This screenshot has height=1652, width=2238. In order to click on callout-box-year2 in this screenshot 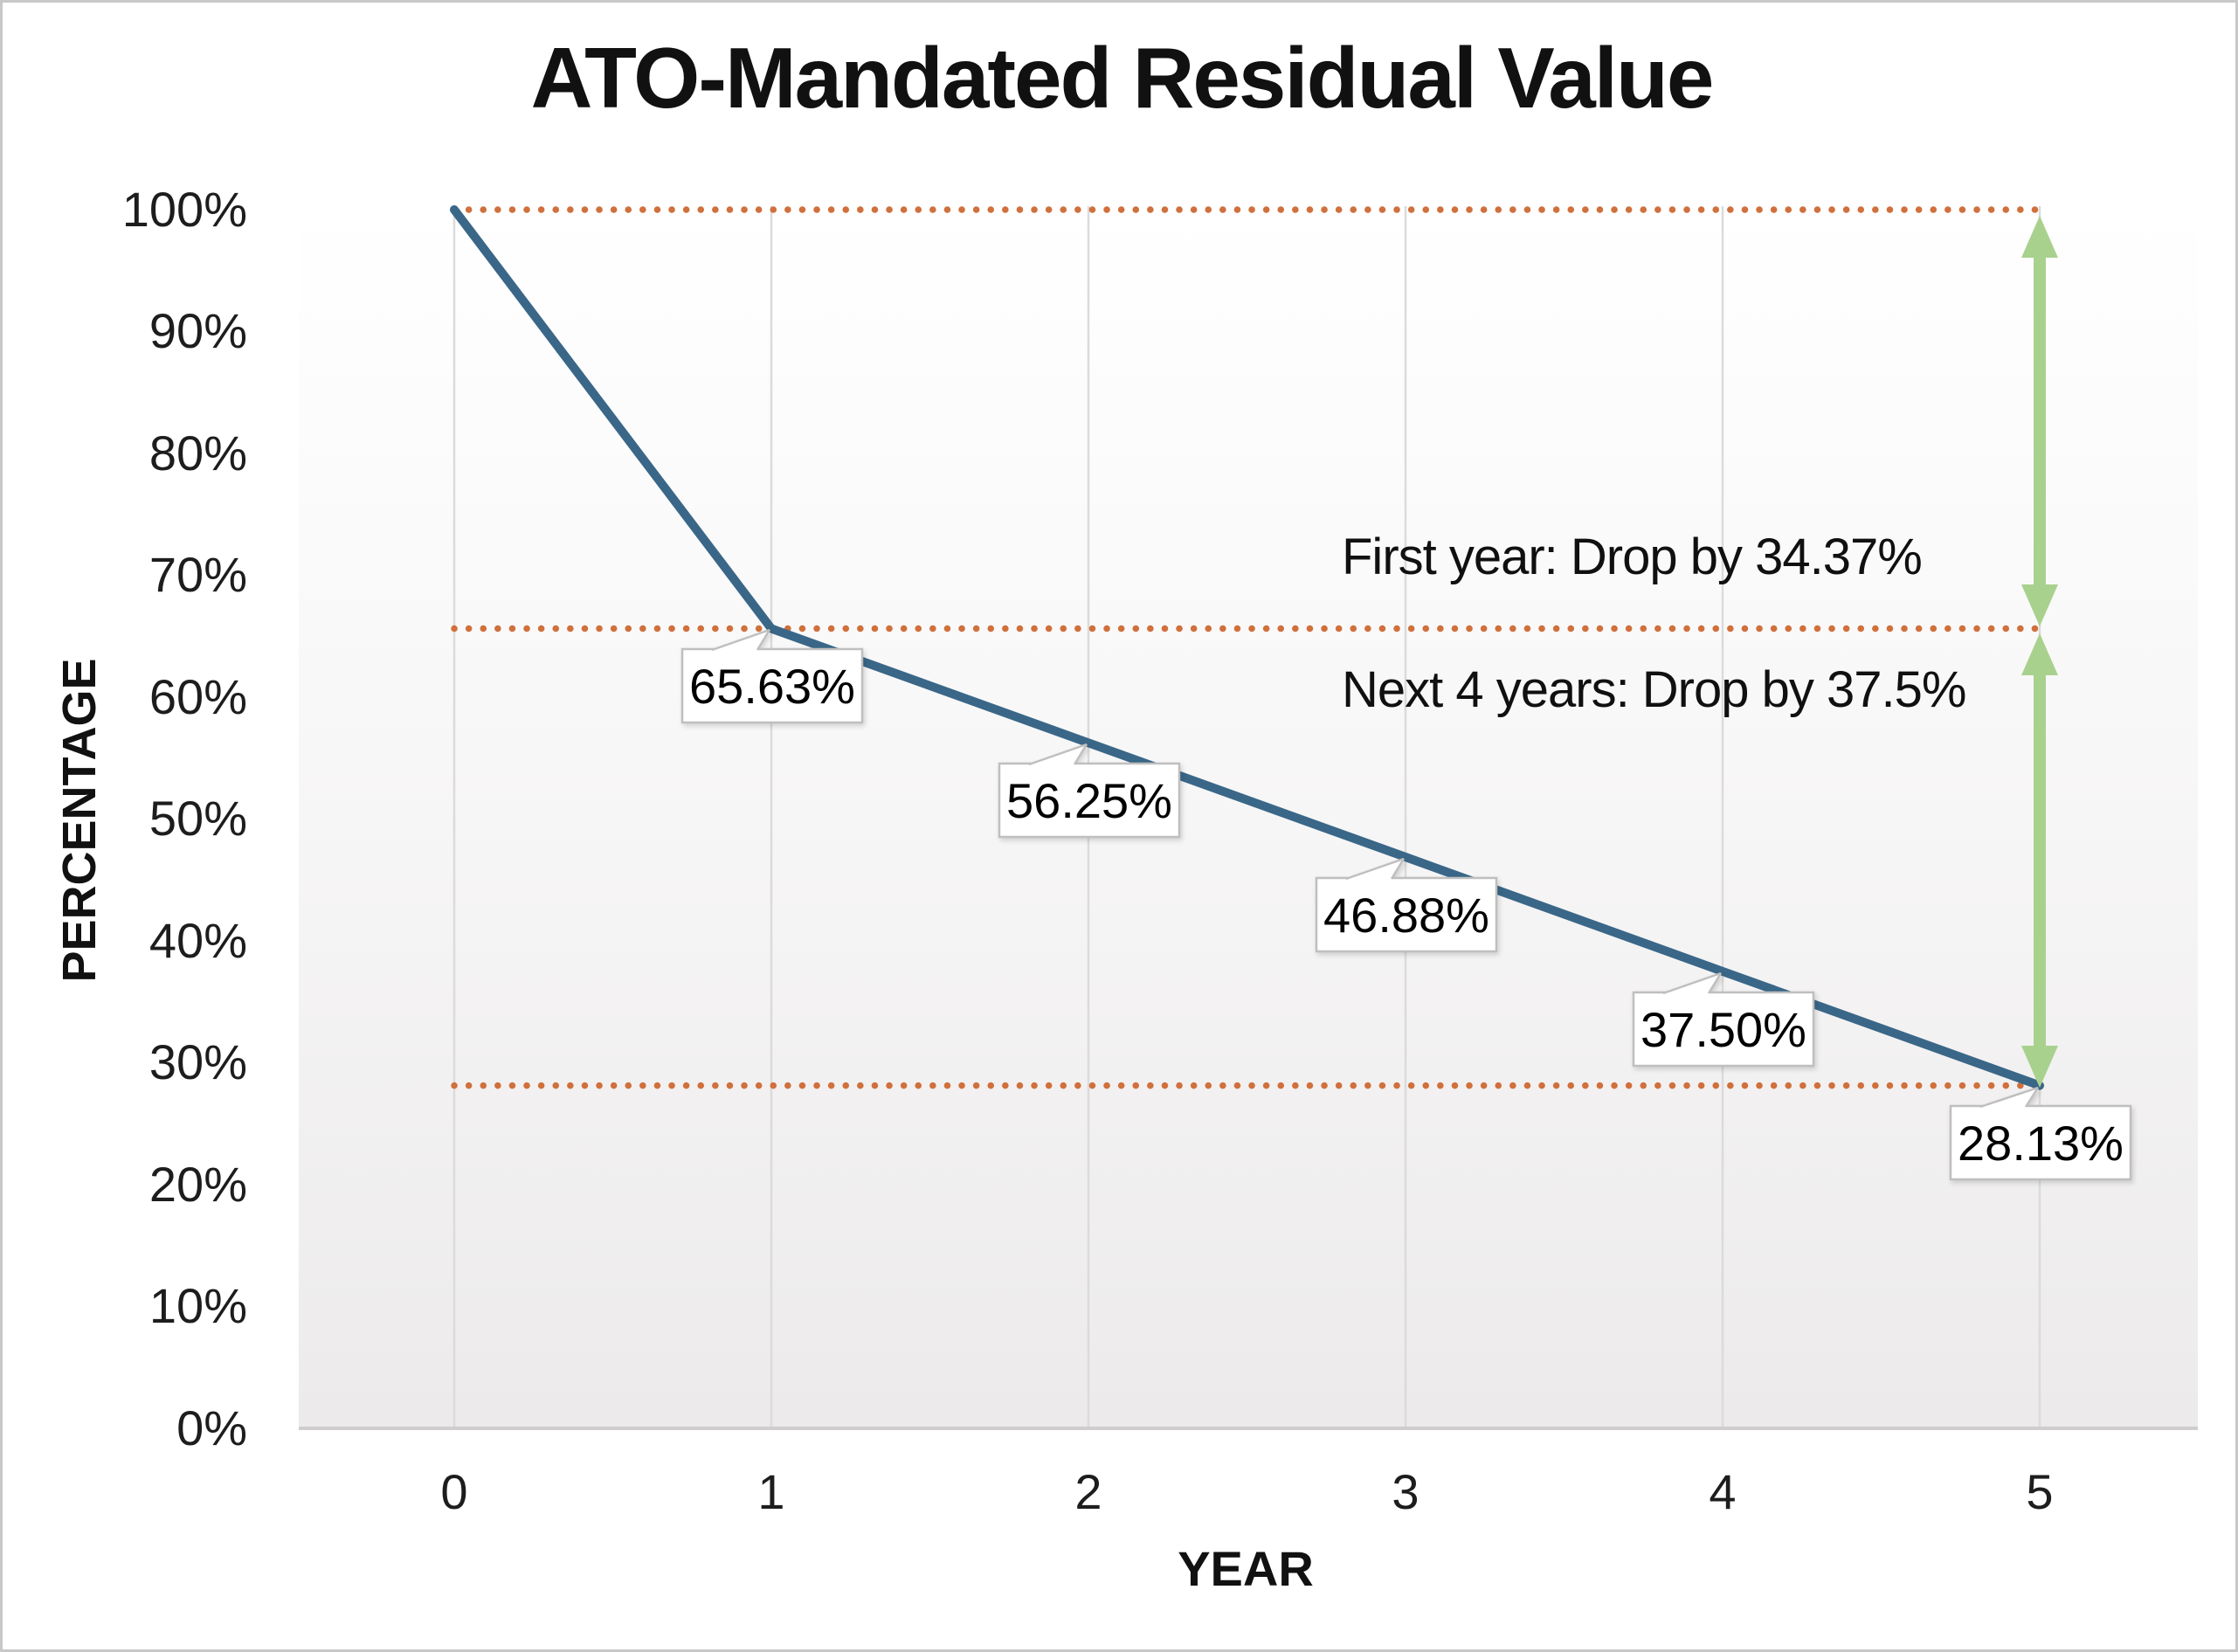, I will do `click(1090, 791)`.